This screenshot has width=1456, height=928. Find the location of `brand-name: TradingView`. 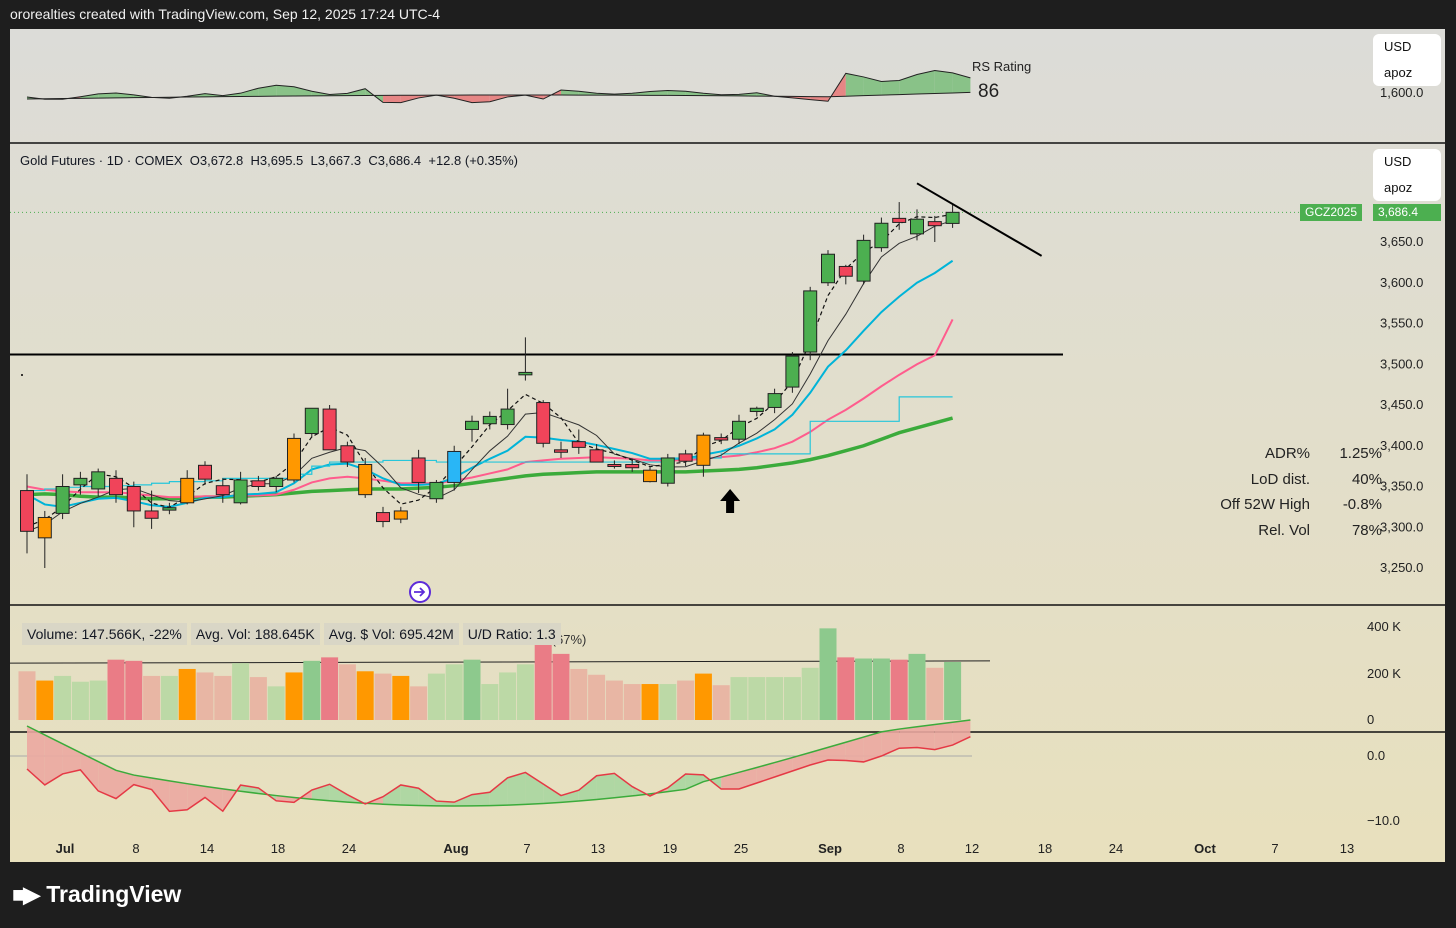

brand-name: TradingView is located at coordinates (114, 894).